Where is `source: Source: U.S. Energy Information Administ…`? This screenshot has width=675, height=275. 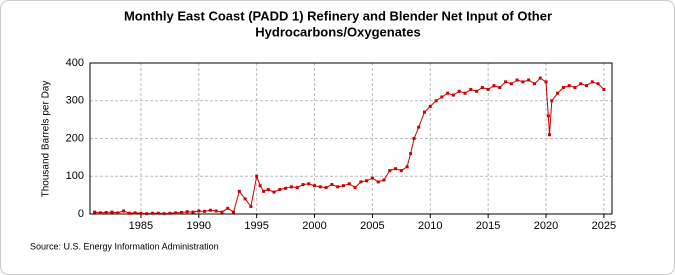
source: Source: U.S. Energy Information Administ… is located at coordinates (124, 246).